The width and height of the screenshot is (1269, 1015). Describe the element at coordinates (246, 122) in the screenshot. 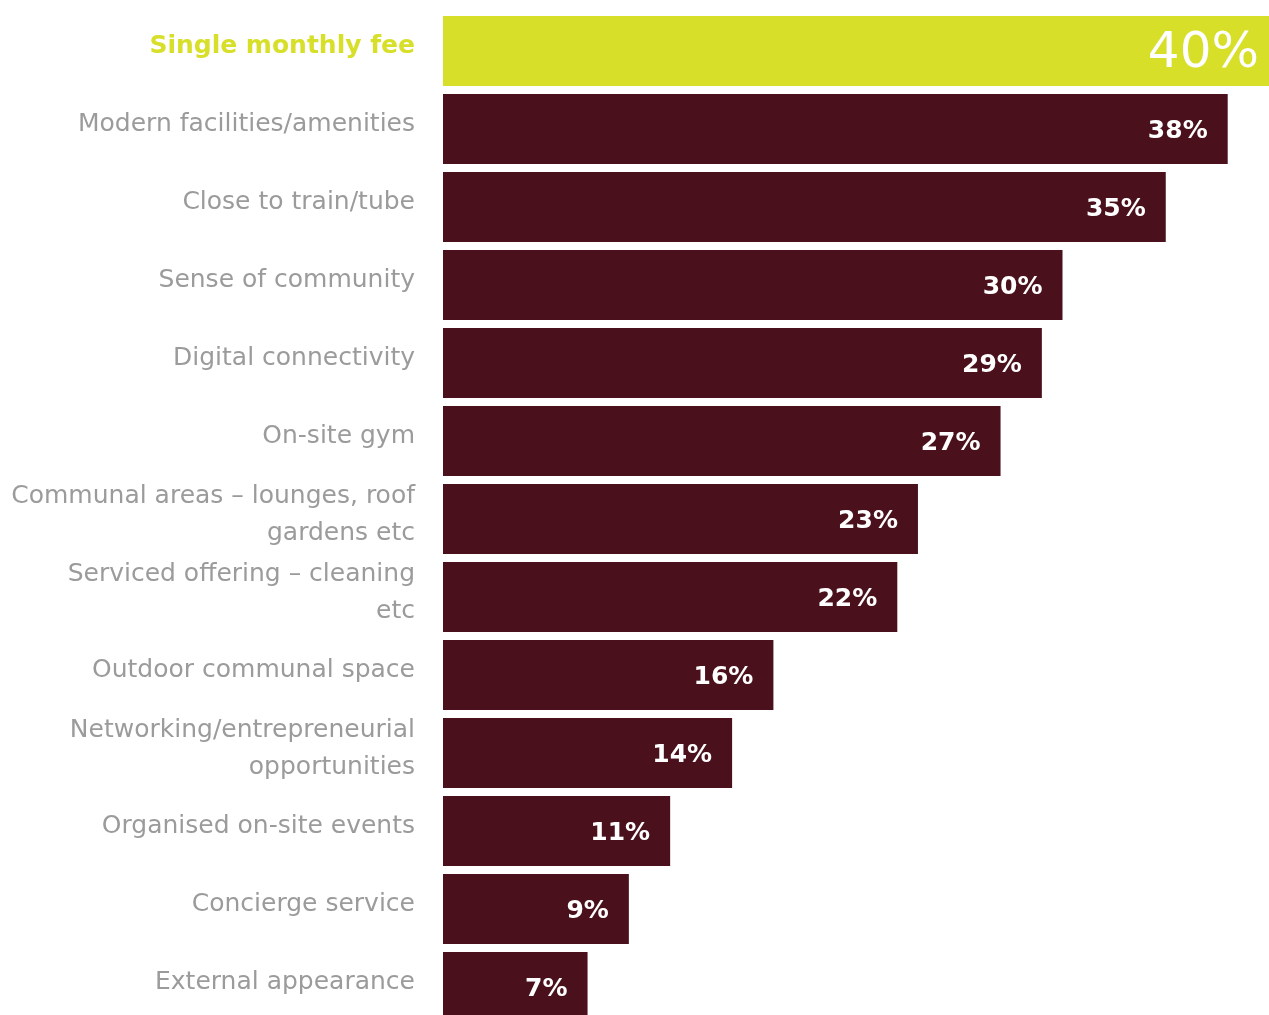

I see `y-tick-label: Modern facilities/amenities` at that location.